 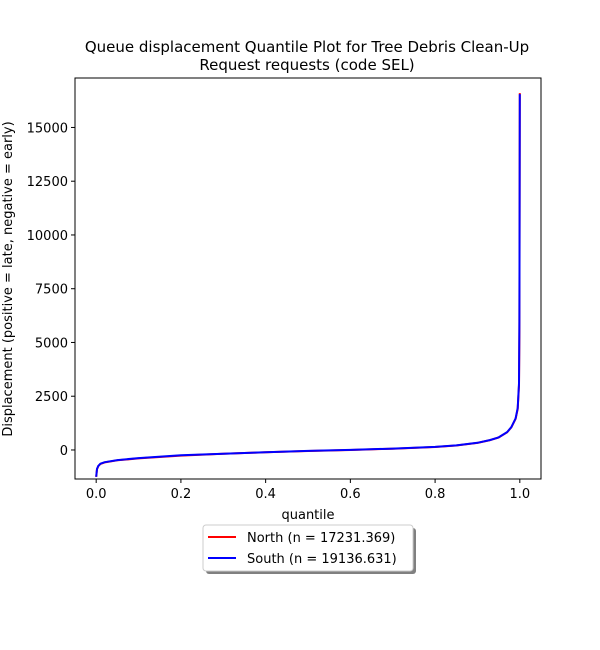 What do you see at coordinates (47, 128) in the screenshot?
I see `y-tick-label: 15000` at bounding box center [47, 128].